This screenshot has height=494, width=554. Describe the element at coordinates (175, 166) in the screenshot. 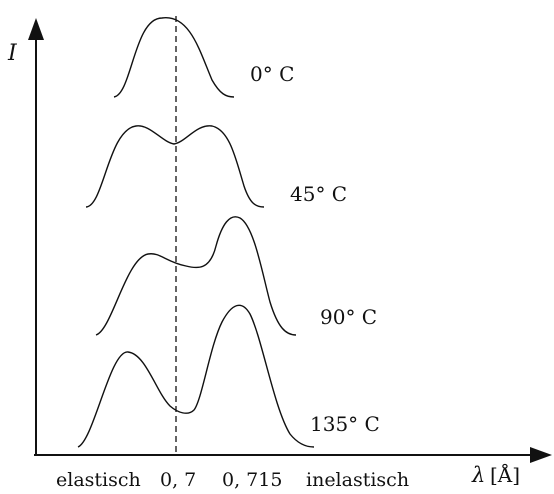

I see `curve-45c` at that location.